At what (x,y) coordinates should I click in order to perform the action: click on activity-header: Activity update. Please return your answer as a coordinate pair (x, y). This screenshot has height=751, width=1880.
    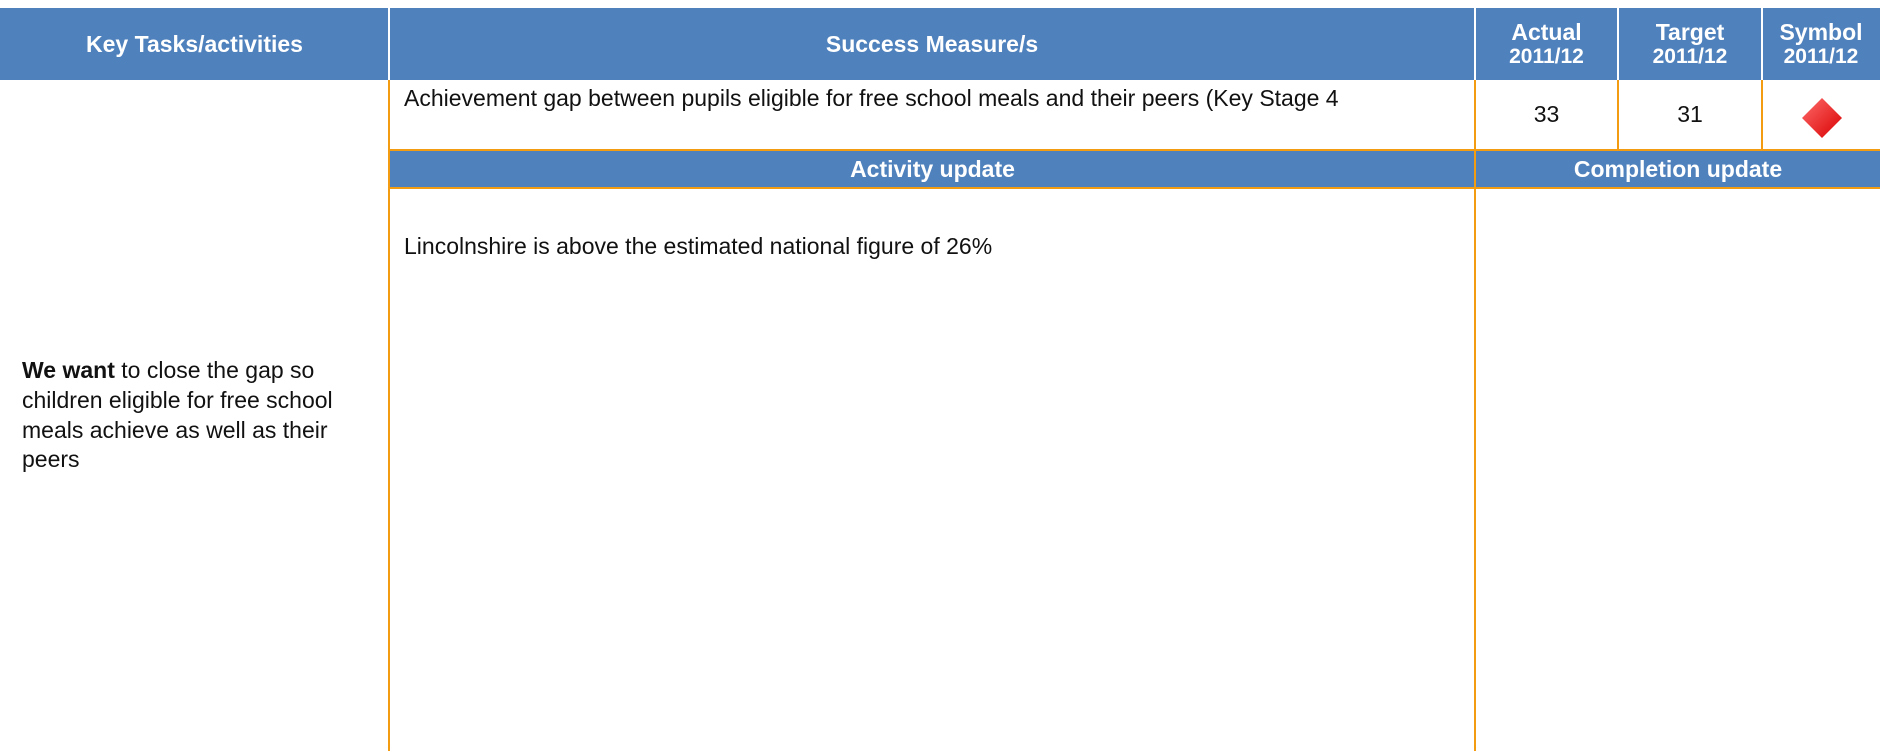
    Looking at the image, I should click on (932, 169).